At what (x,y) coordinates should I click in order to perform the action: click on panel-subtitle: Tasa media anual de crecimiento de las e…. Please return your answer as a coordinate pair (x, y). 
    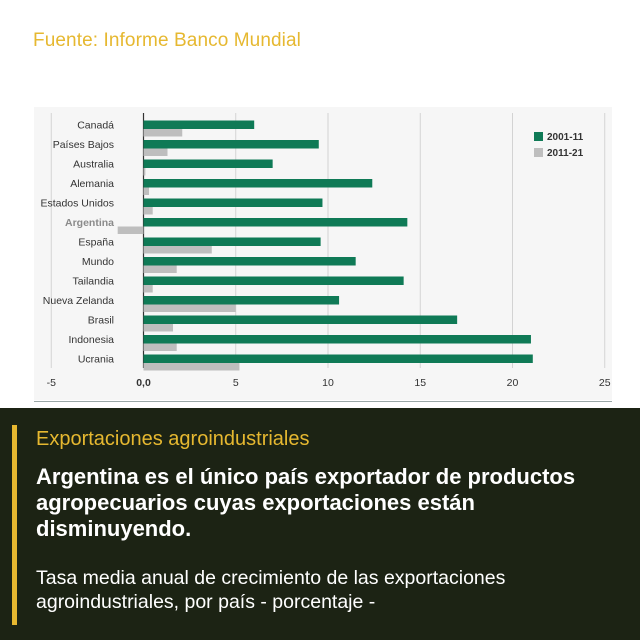
    Looking at the image, I should click on (271, 590).